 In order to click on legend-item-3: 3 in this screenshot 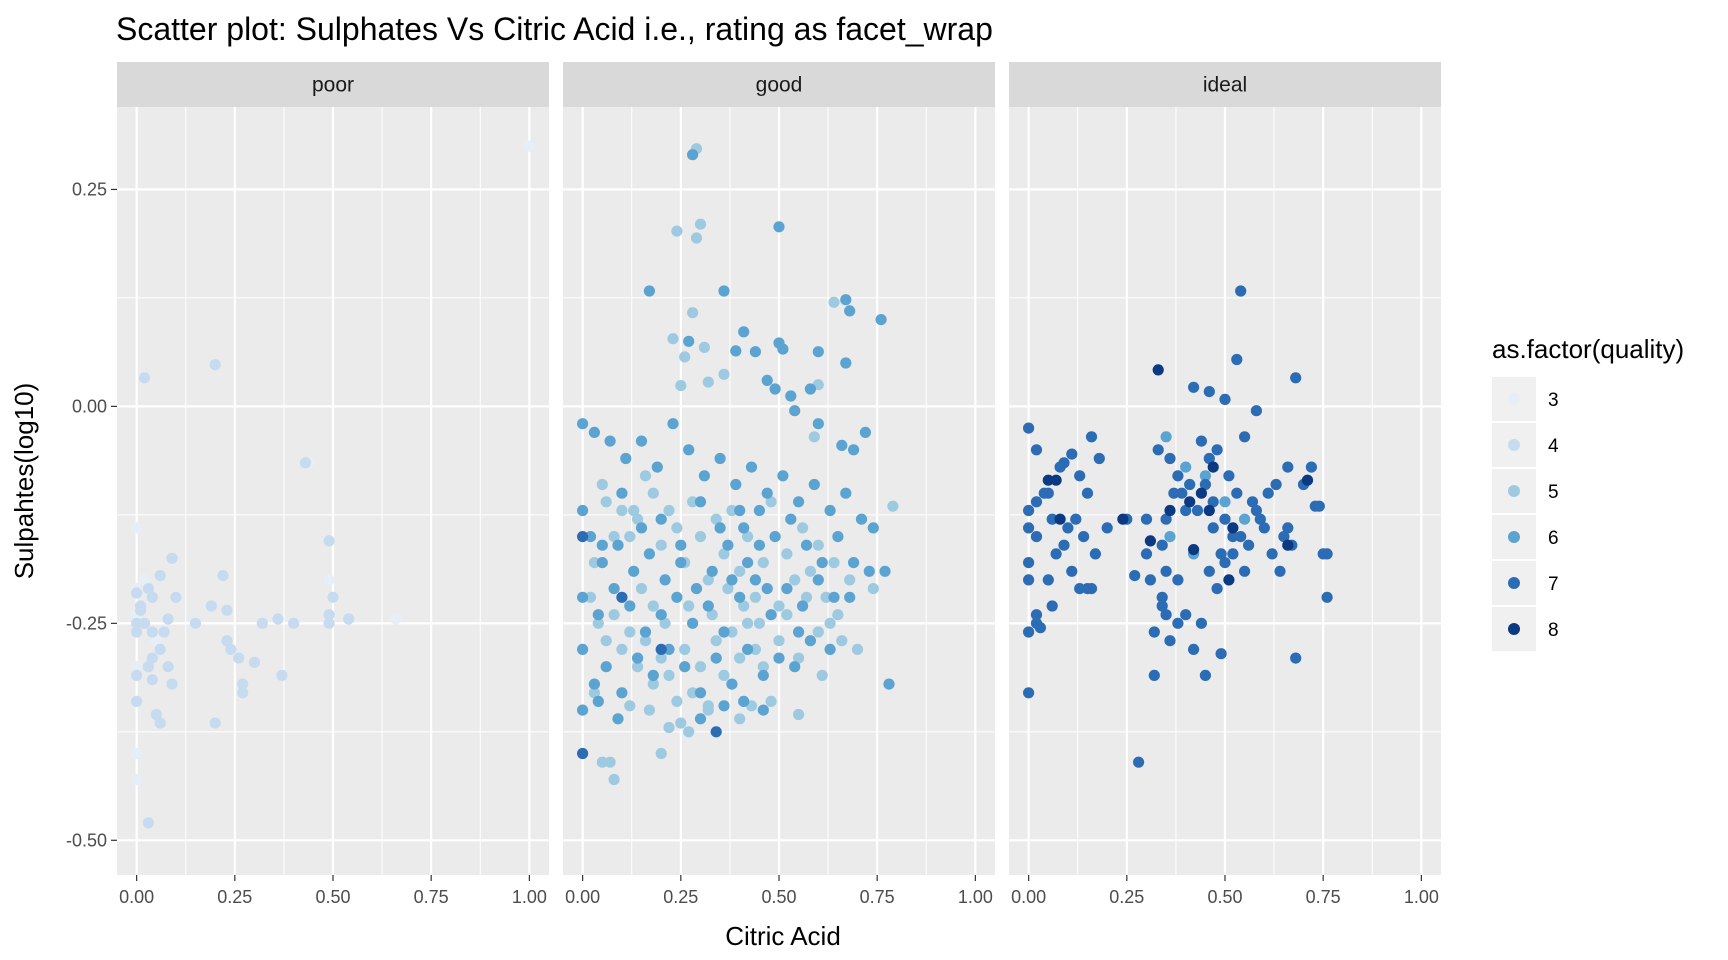, I will do `click(1525, 399)`.